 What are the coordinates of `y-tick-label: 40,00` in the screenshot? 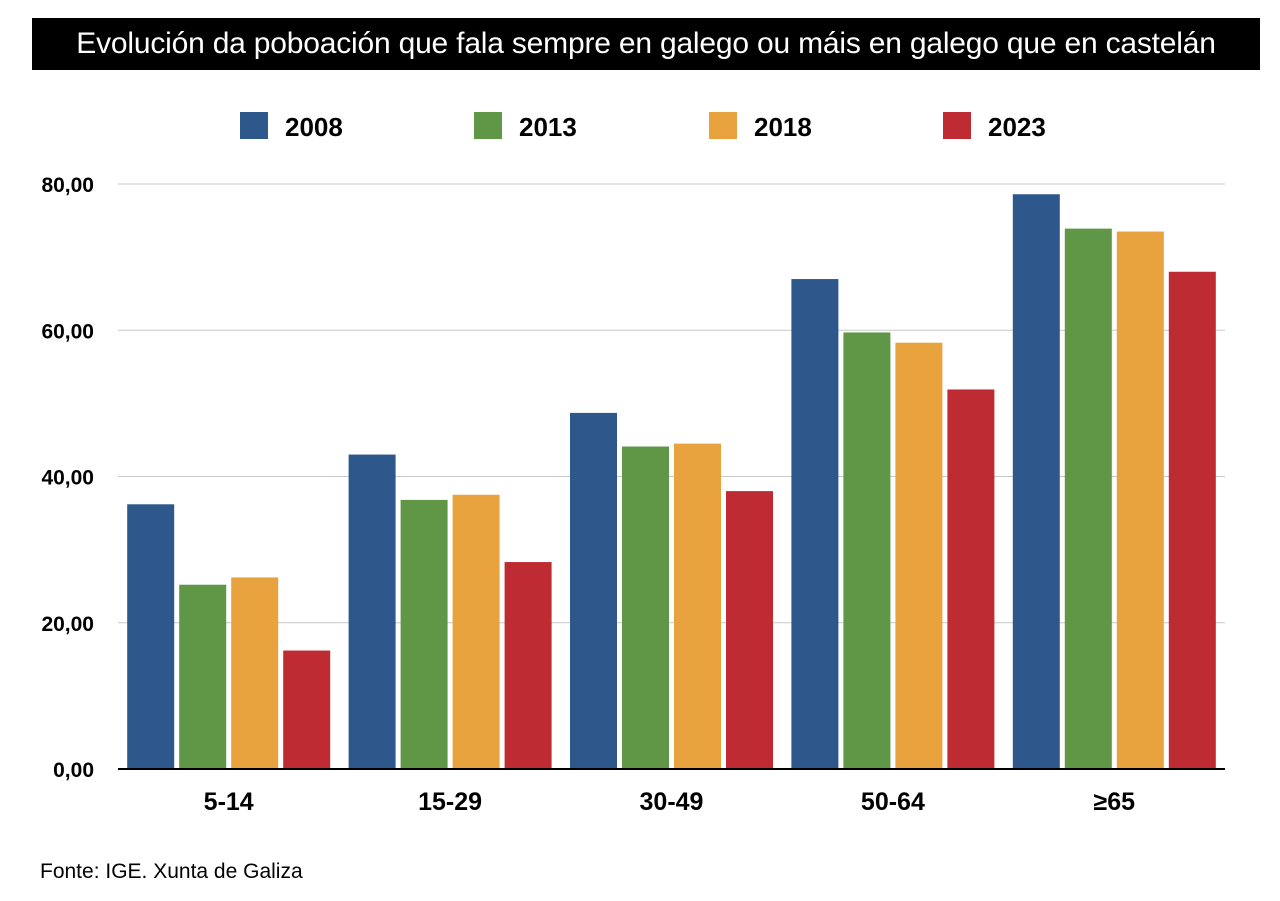 It's located at (67, 478).